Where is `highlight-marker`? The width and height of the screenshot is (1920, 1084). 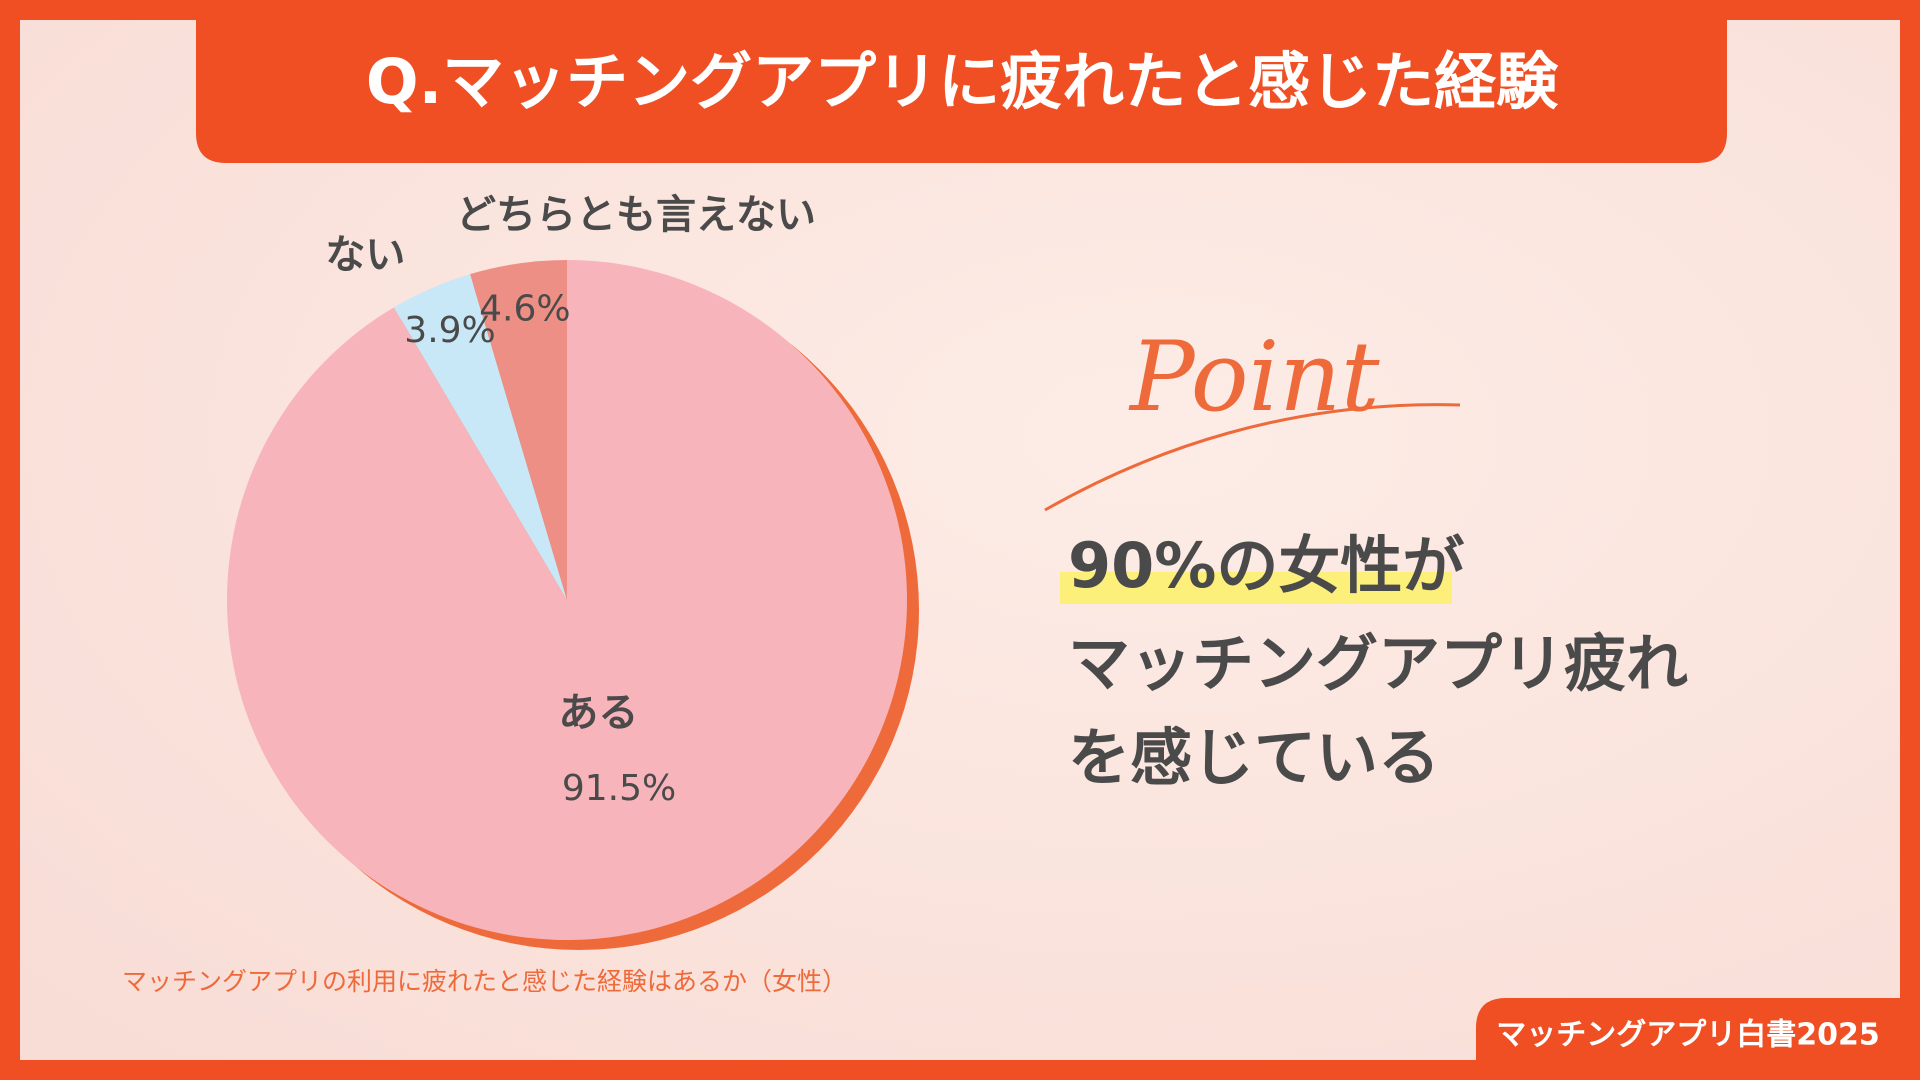 highlight-marker is located at coordinates (1256, 588).